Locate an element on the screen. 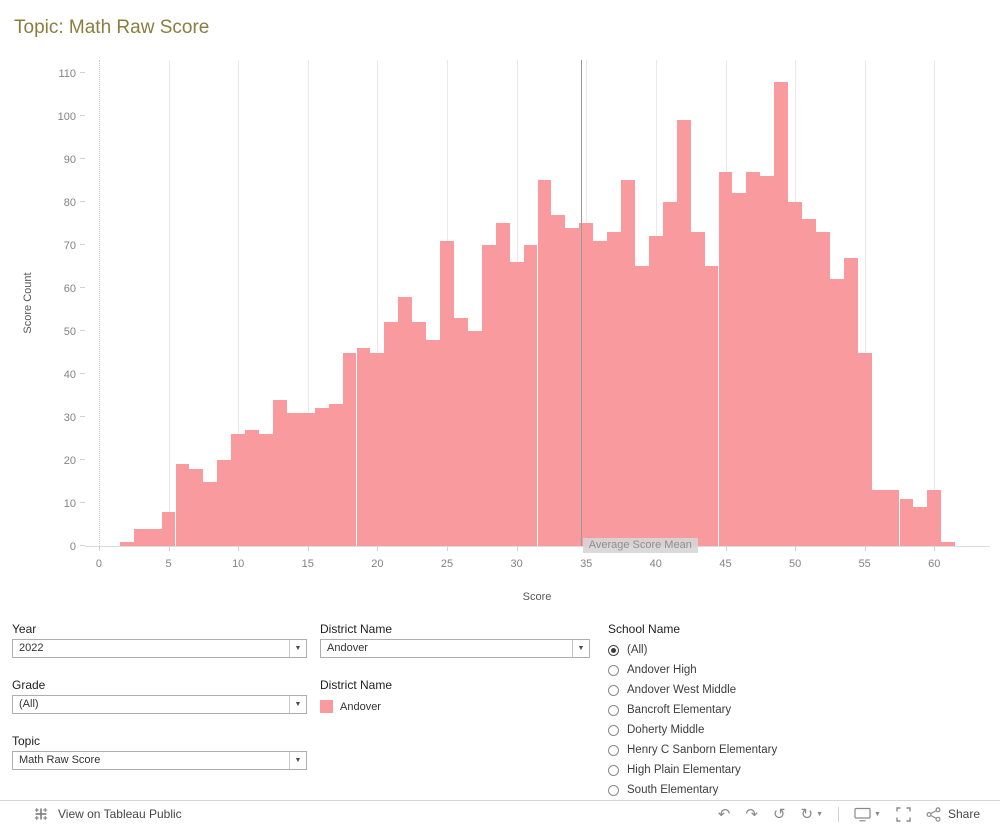  reset-icon: ↺ is located at coordinates (779, 814).